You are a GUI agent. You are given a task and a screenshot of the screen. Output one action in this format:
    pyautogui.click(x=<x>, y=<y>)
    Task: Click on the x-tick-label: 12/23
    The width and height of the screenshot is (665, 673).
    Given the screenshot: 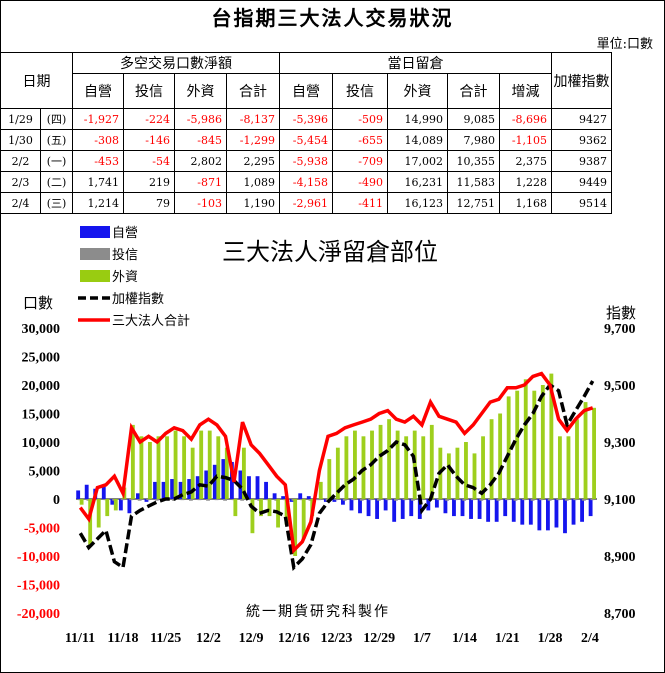 What is the action you would take?
    pyautogui.click(x=337, y=638)
    